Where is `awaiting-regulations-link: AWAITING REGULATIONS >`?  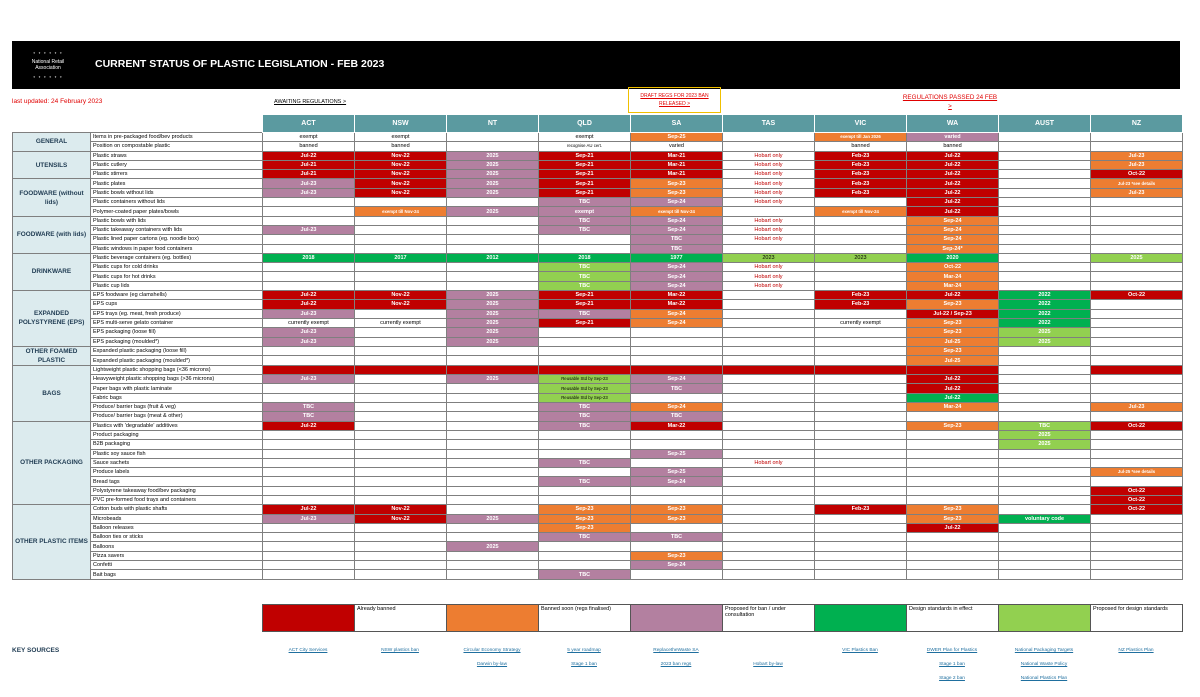
awaiting-regulations-link: AWAITING REGULATIONS > is located at coordinates (310, 102).